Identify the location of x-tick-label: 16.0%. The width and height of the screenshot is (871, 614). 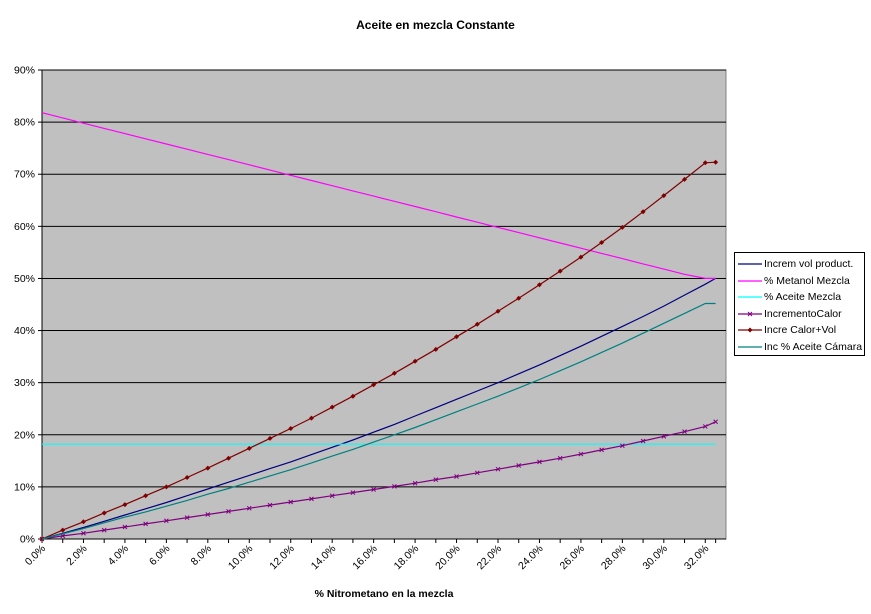
(365, 558).